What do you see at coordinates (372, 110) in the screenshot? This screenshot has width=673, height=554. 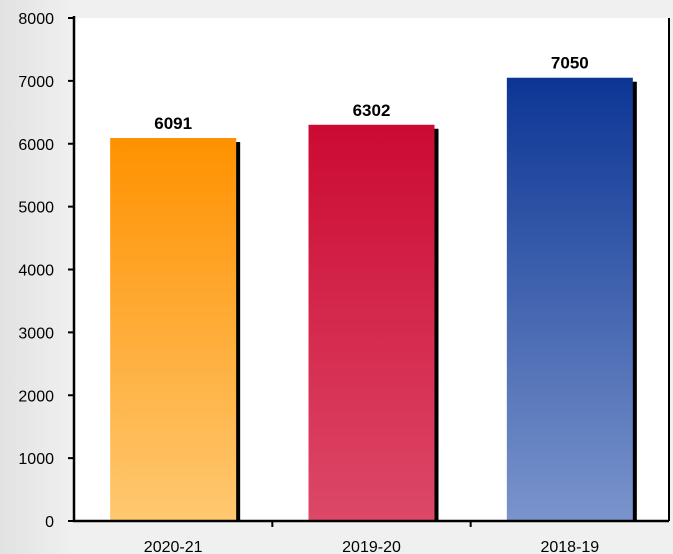 I see `data-label: 6302` at bounding box center [372, 110].